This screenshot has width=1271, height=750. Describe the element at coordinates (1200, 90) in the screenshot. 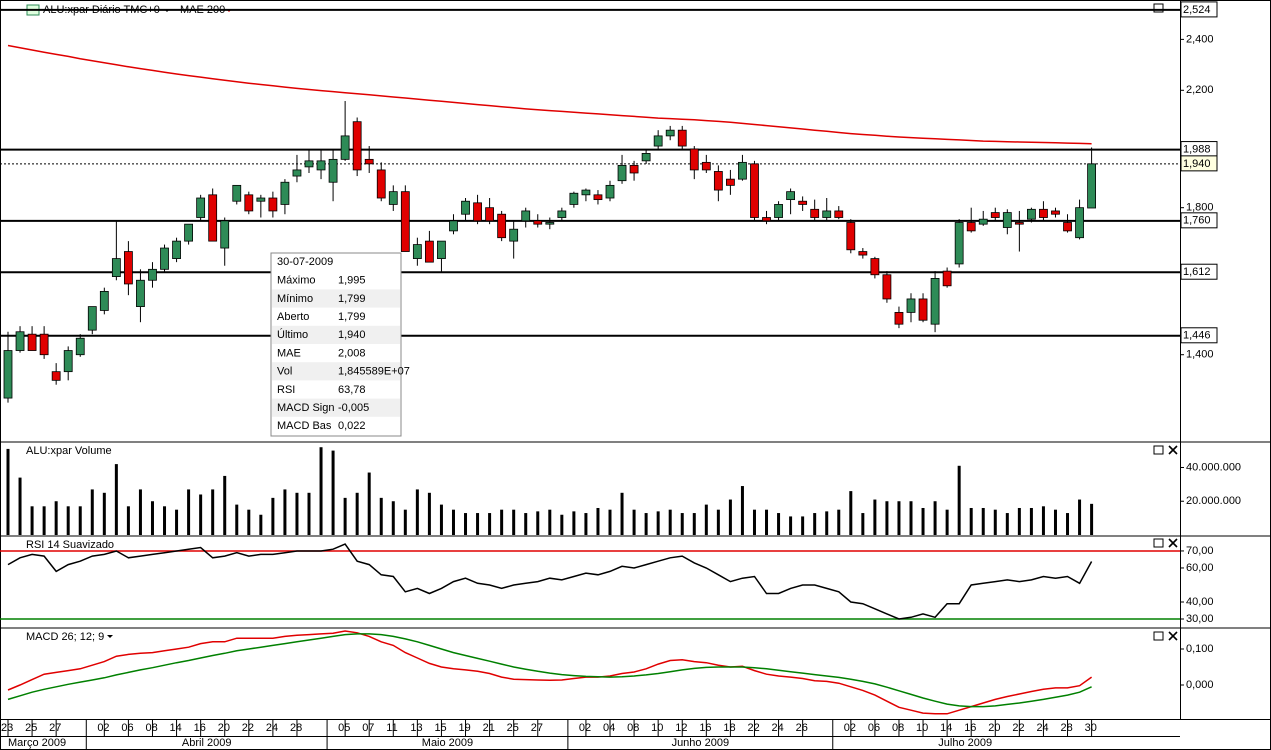

I see `y-tick-label: 2,200` at that location.